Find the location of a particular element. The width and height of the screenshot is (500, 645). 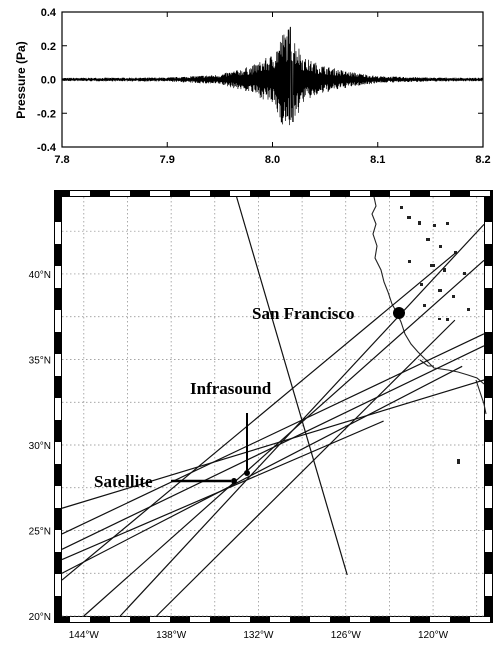

pressure-y-tick-label: 0.4 is located at coordinates (49, 13).